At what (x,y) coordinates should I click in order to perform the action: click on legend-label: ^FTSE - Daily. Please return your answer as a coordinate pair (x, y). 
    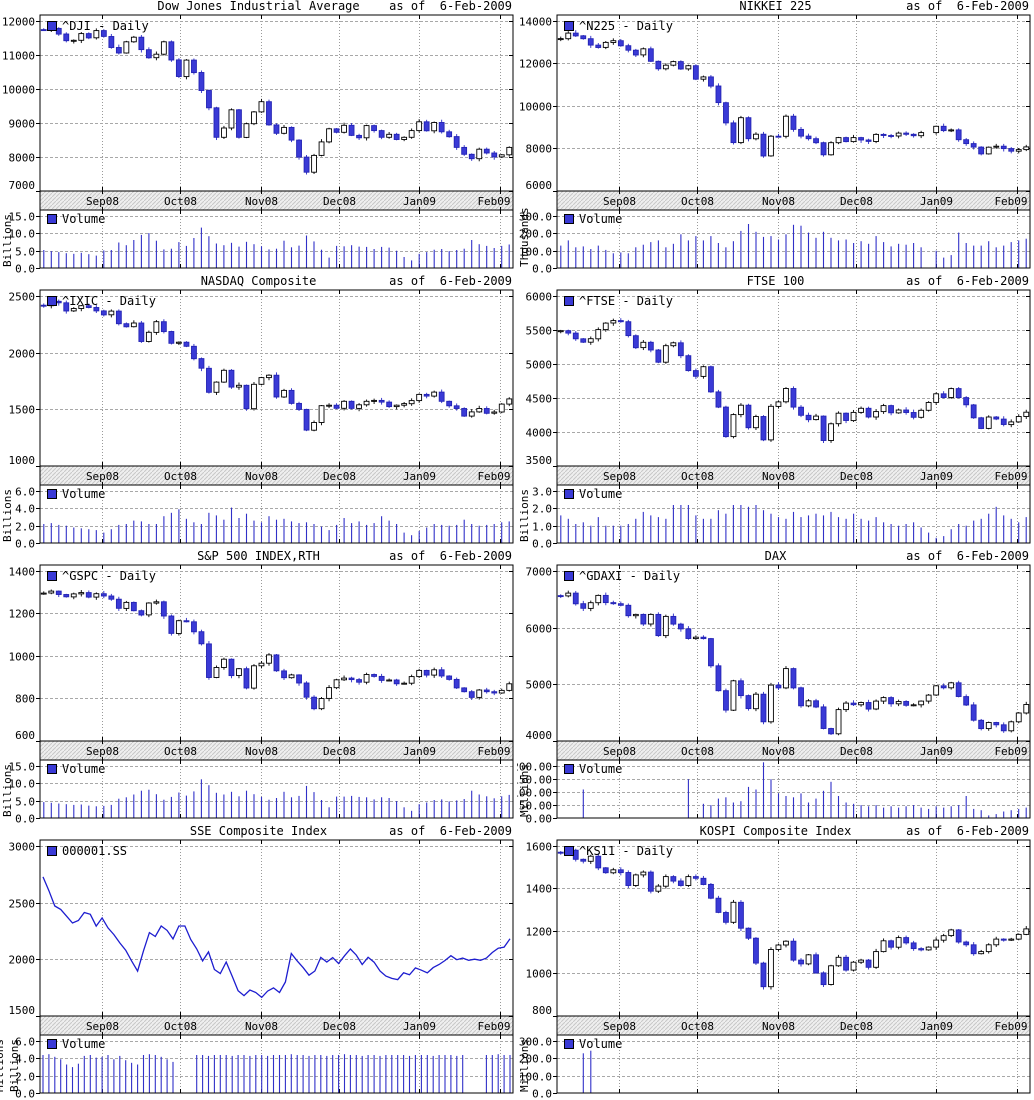
    Looking at the image, I should click on (626, 301).